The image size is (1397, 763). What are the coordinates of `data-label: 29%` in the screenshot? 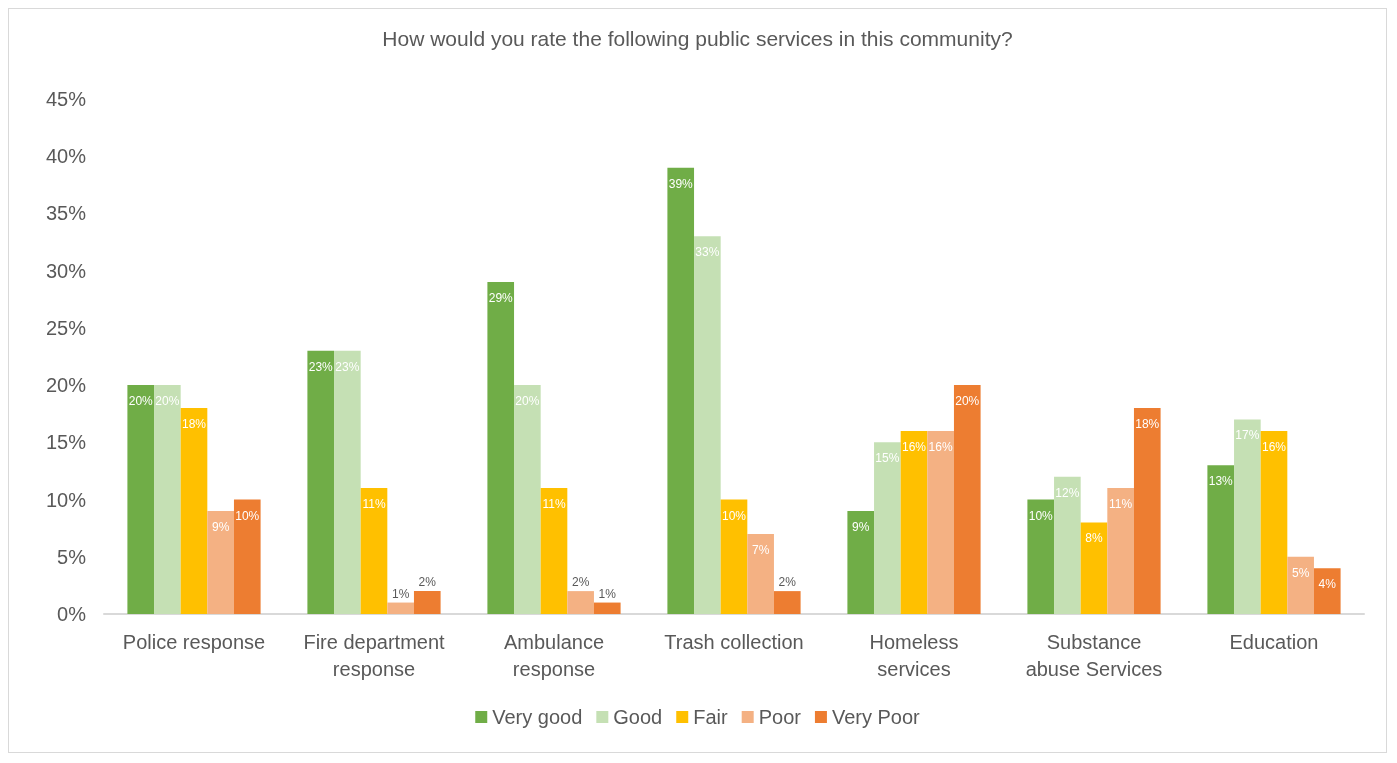 It's located at (501, 298).